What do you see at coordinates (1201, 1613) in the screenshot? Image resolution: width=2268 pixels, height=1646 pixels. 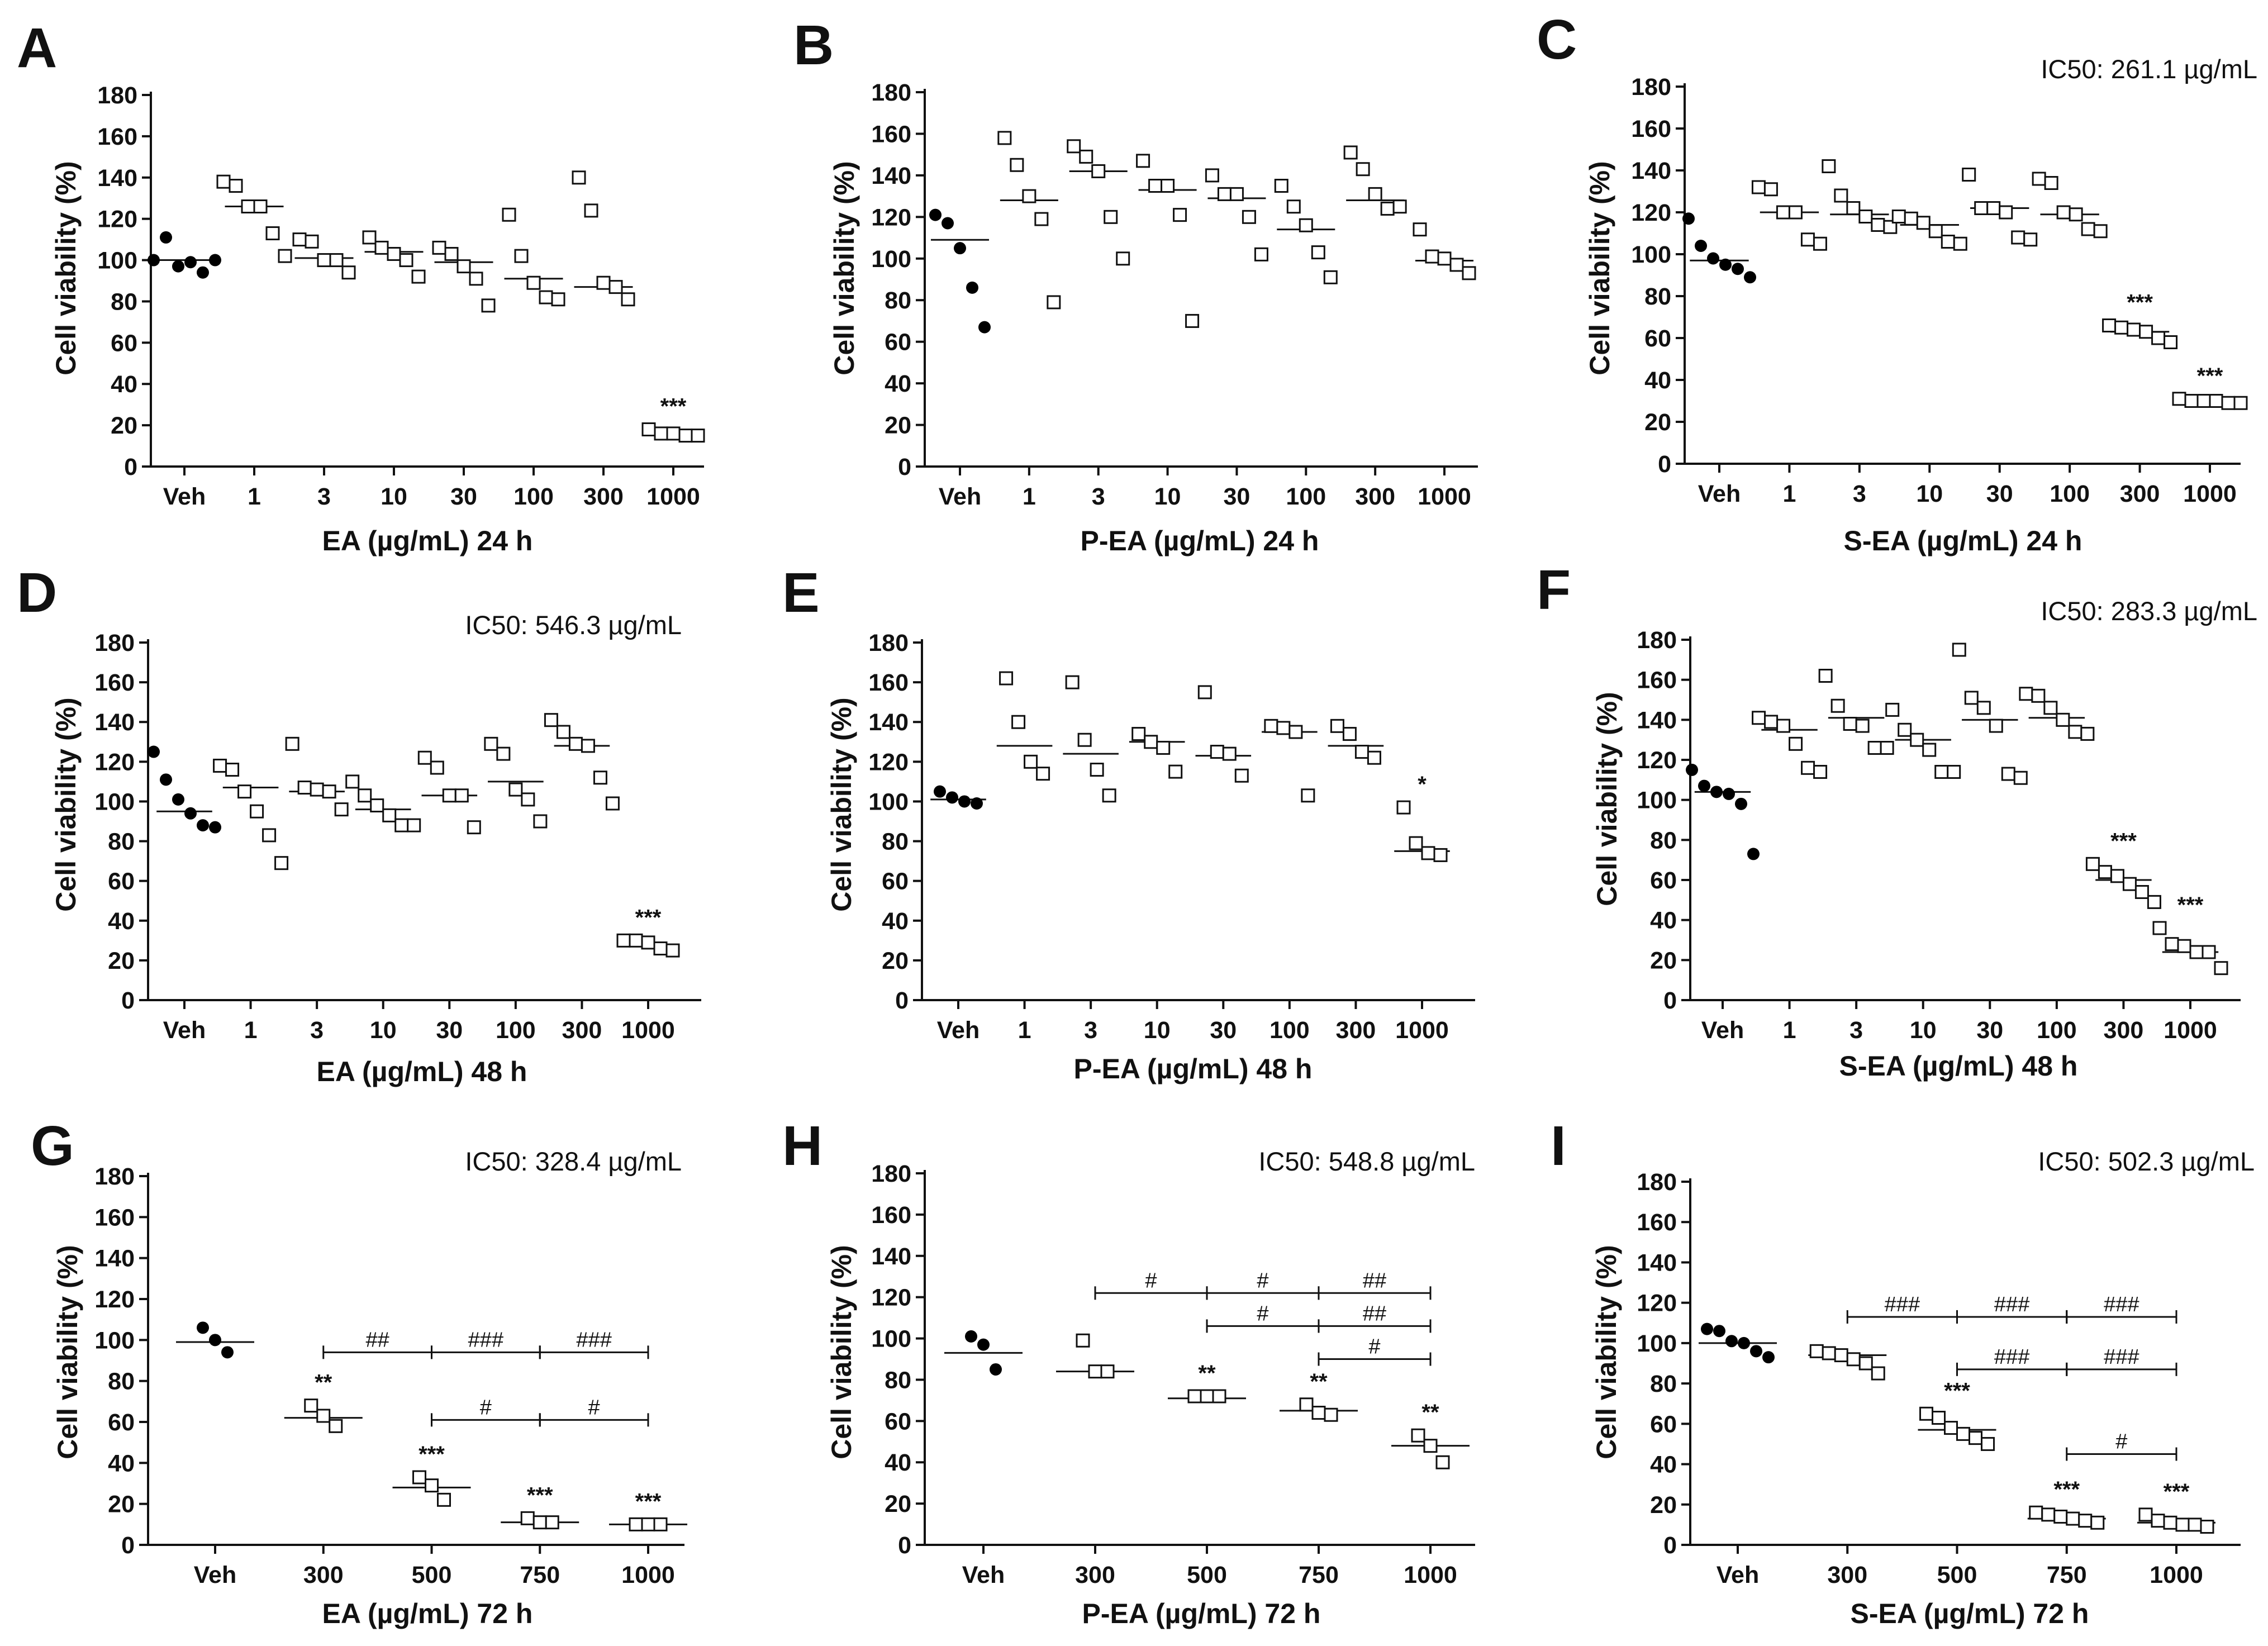 I see `x-axis-title: P-EA (µg/mL) 72 h` at bounding box center [1201, 1613].